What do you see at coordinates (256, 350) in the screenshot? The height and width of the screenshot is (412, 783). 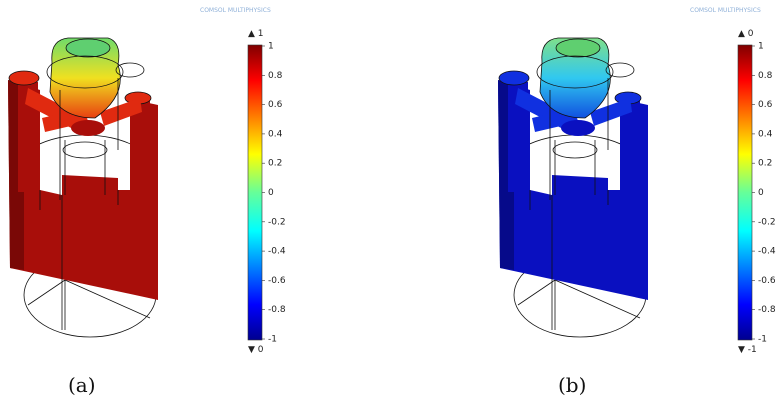 I see `min-label: ▼ 0` at bounding box center [256, 350].